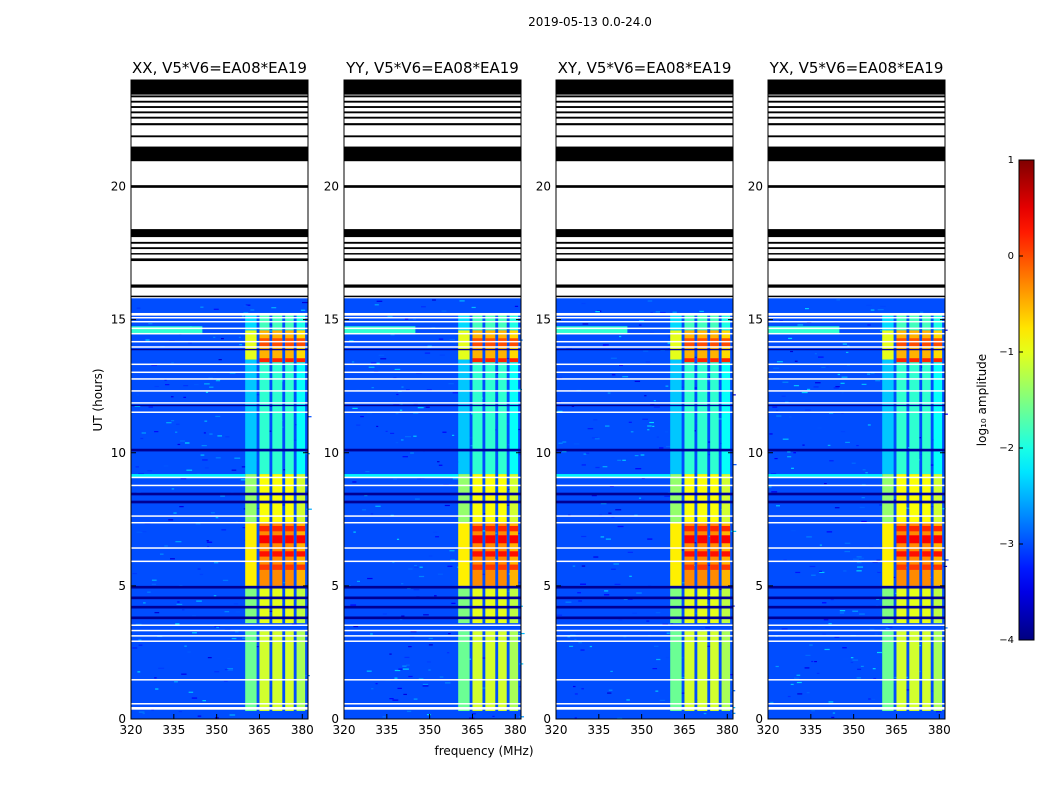 Image resolution: width=1050 pixels, height=800 pixels. What do you see at coordinates (613, 476) in the screenshot?
I see `rfi-stripe` at bounding box center [613, 476].